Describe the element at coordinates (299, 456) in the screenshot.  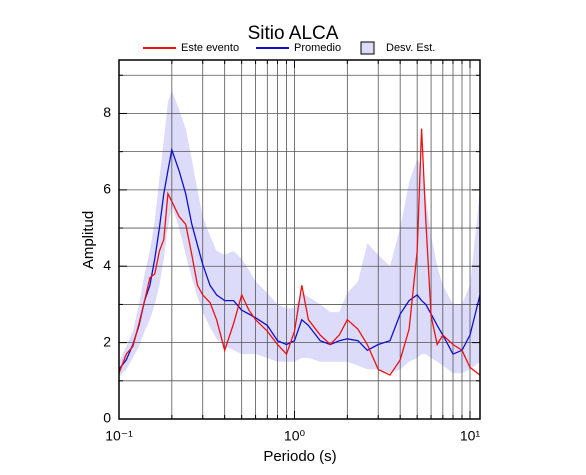
I see `x-axis-label: Periodo (s)` at that location.